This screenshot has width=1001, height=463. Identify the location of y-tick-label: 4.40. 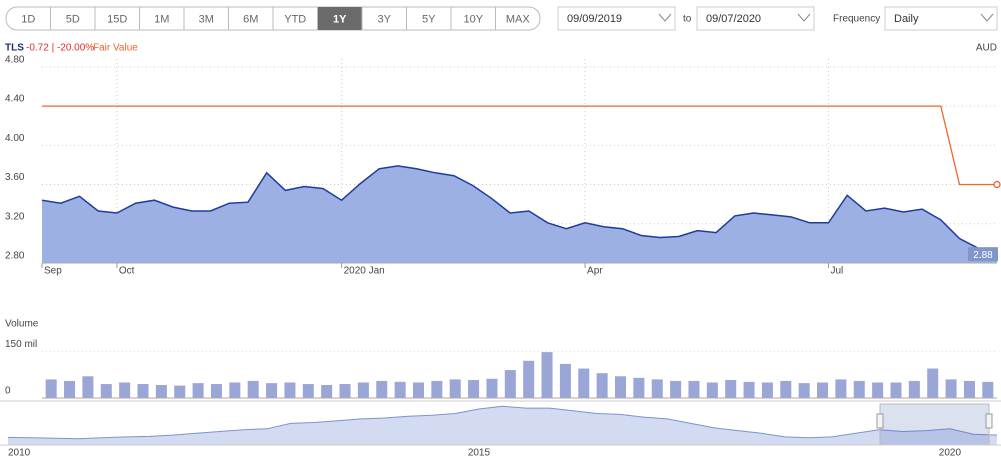
(15, 99).